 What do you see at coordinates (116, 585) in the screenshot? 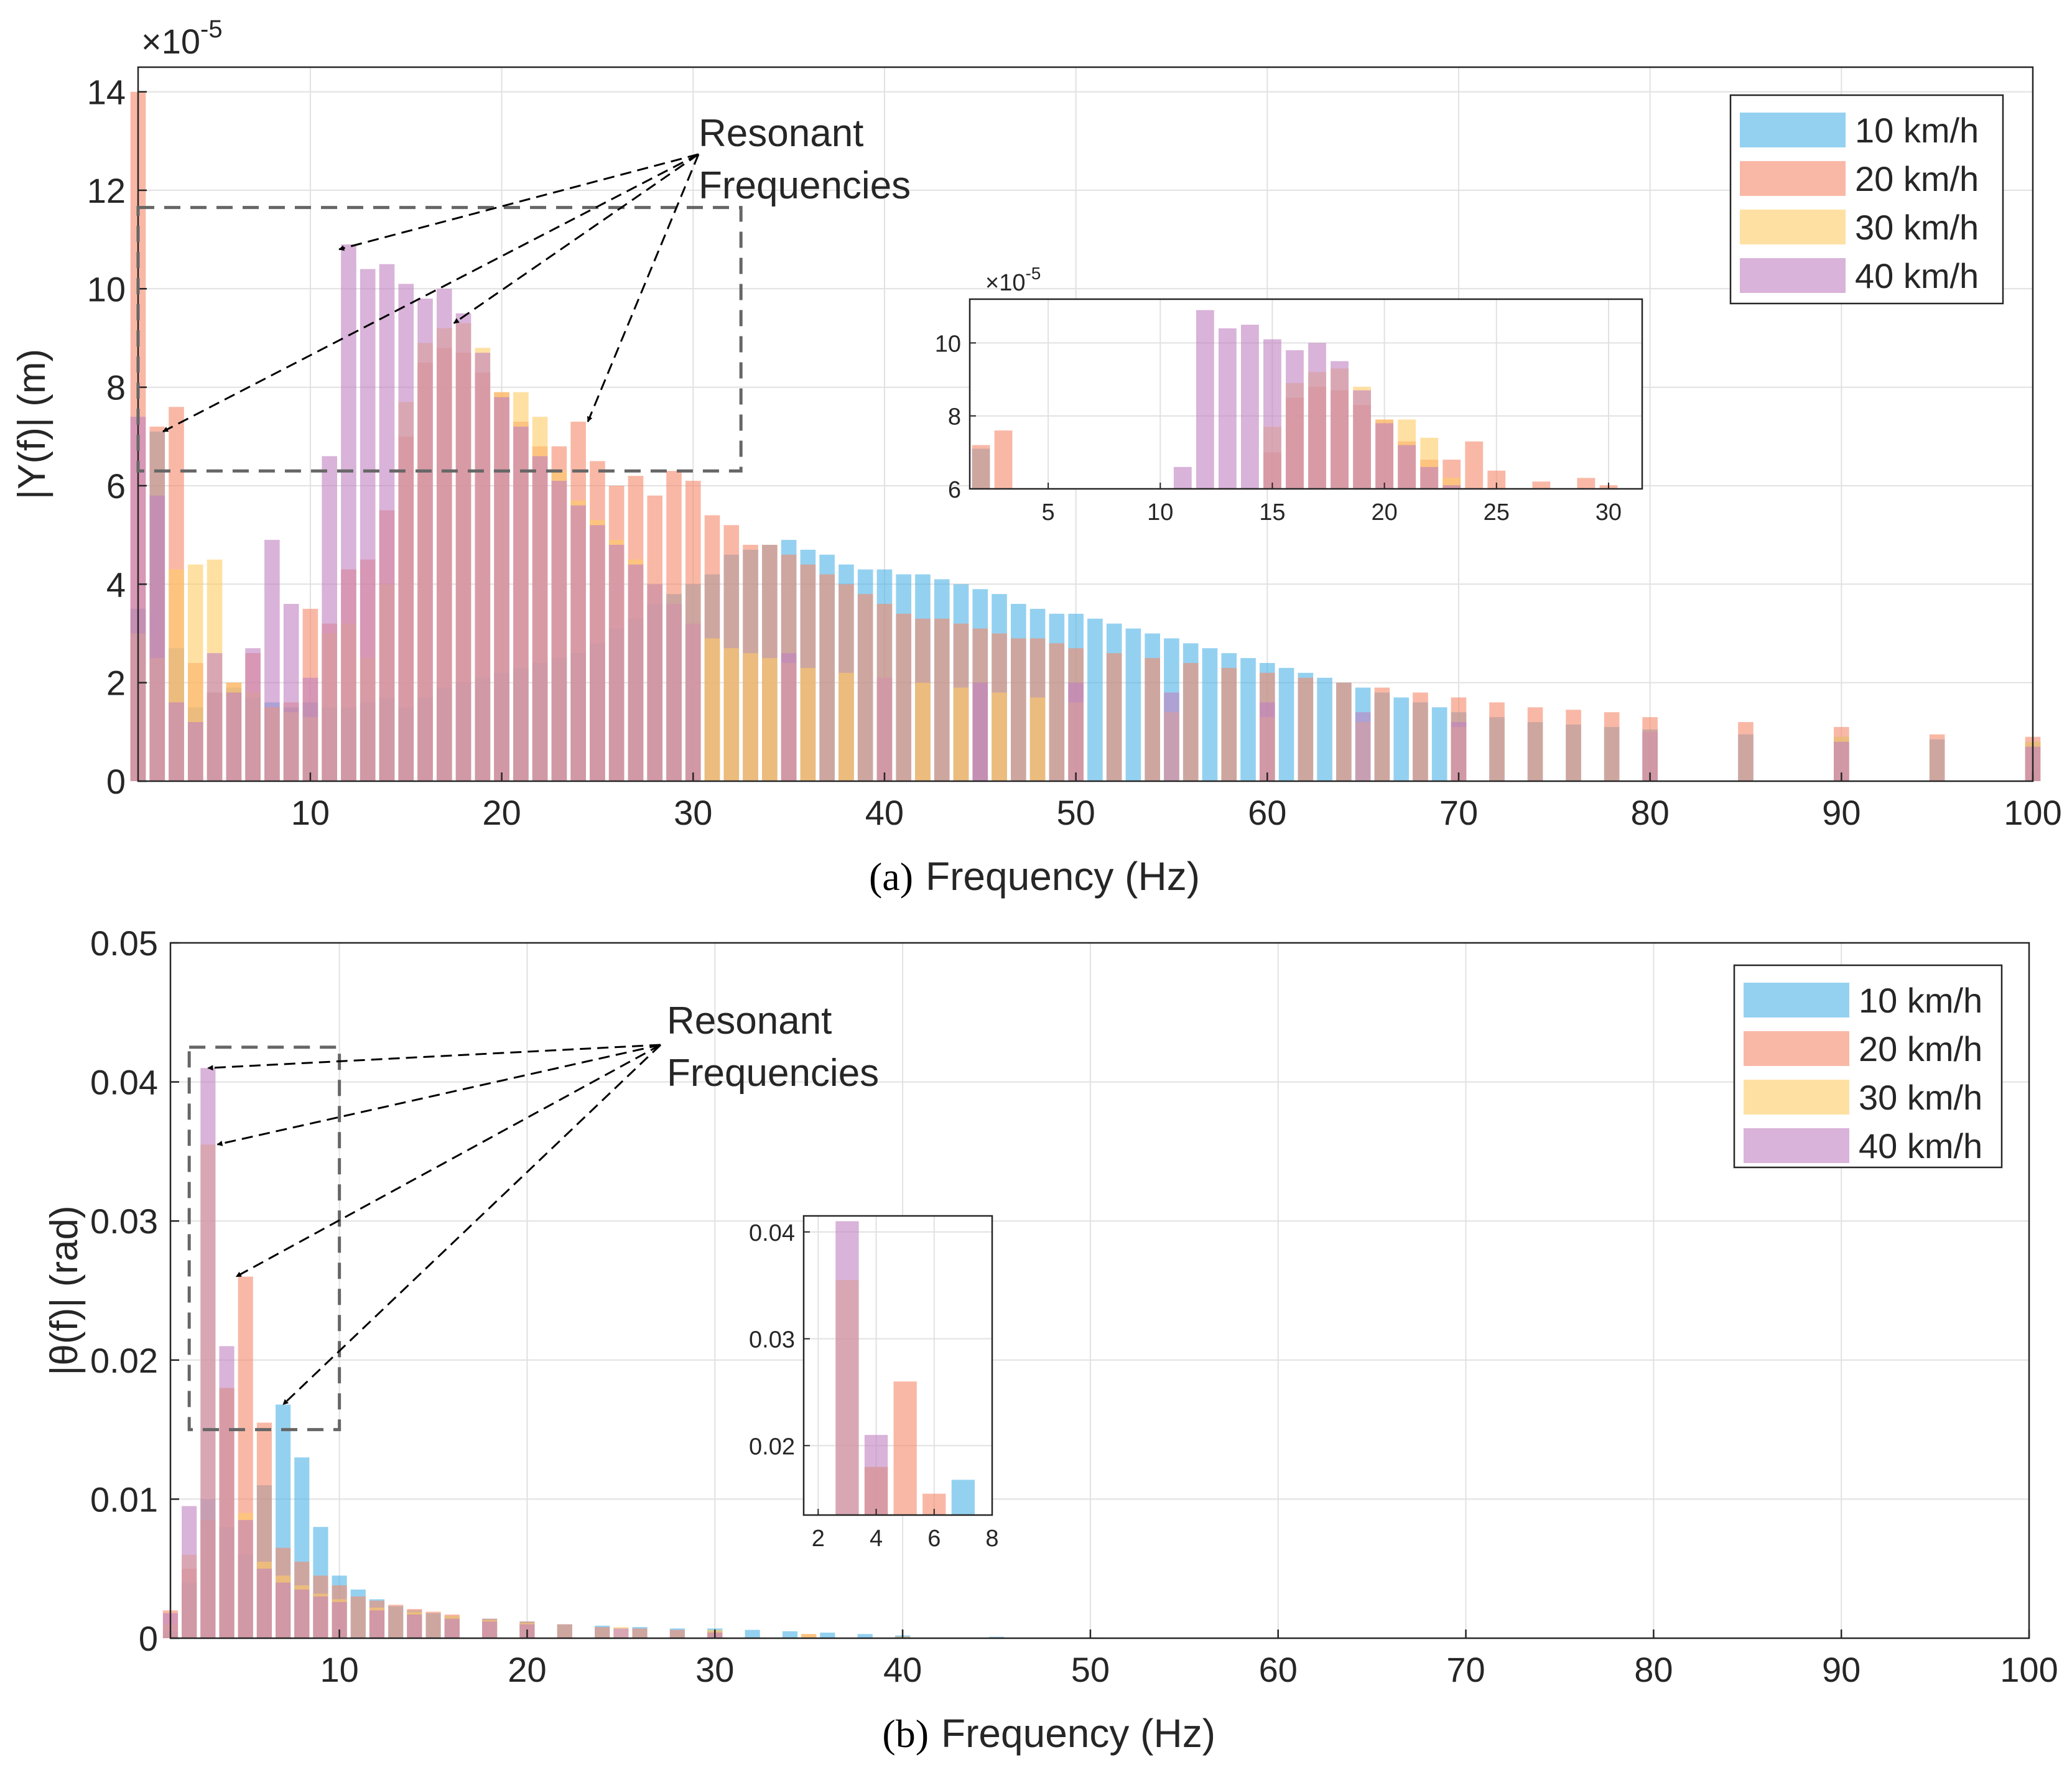
I see `panel-a-ytick-label: 4` at bounding box center [116, 585].